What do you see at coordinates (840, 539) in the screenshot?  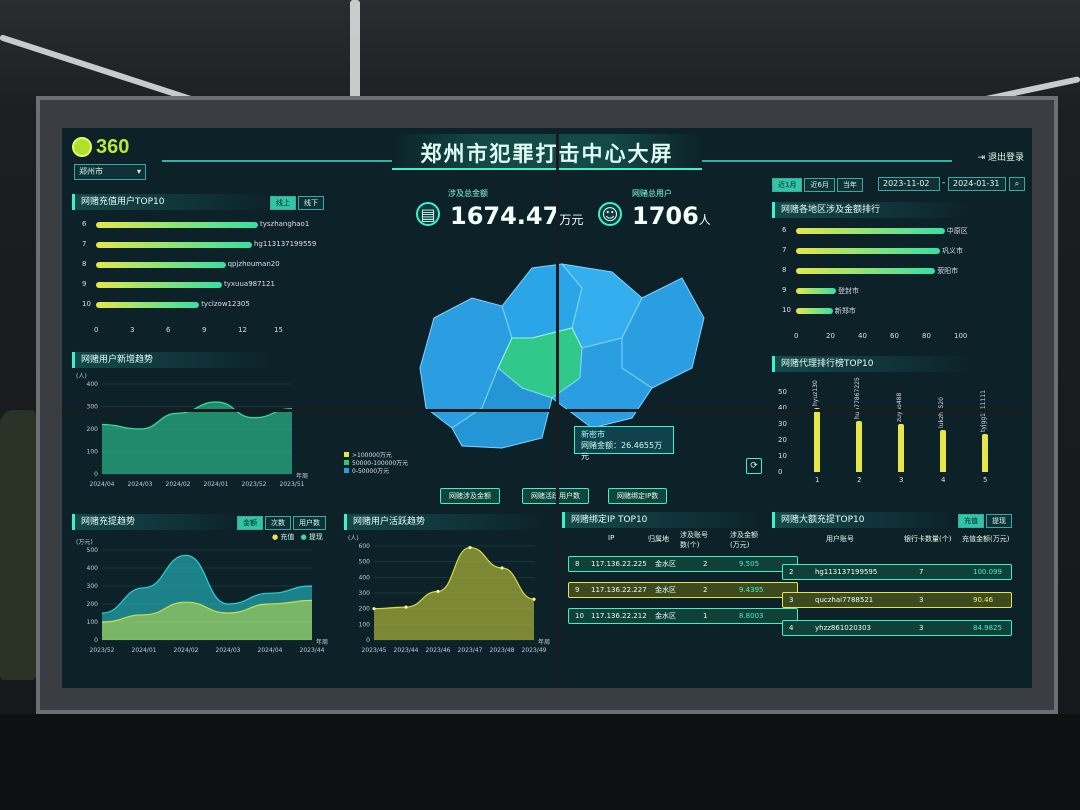 I see `big-col-user: 用户账号` at bounding box center [840, 539].